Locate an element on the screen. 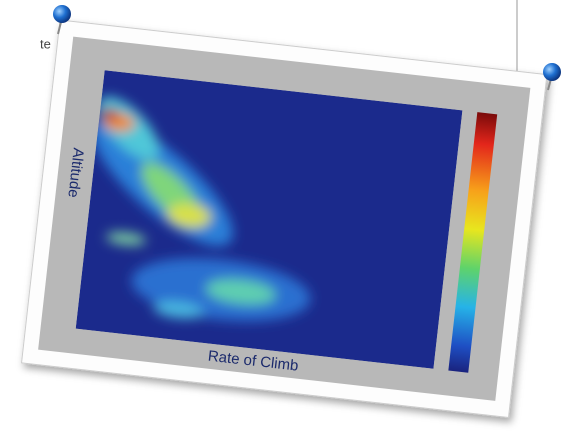 The height and width of the screenshot is (437, 565). colorbar is located at coordinates (473, 242).